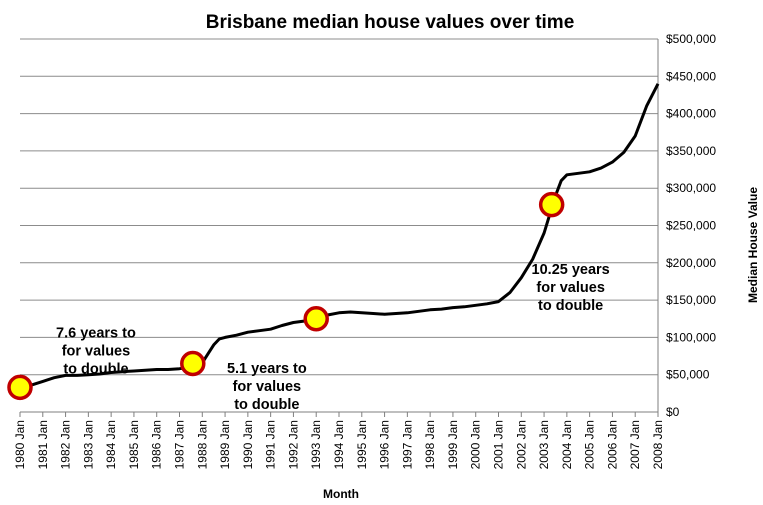 The image size is (763, 505). What do you see at coordinates (691, 151) in the screenshot?
I see `y-tick-label: $350,000` at bounding box center [691, 151].